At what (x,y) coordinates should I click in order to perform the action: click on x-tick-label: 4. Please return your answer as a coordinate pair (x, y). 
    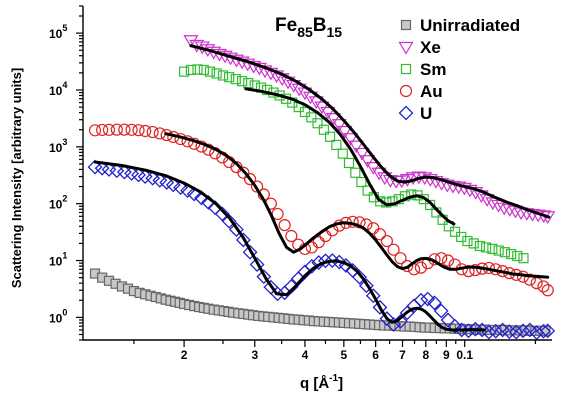
    Looking at the image, I should click on (305, 355).